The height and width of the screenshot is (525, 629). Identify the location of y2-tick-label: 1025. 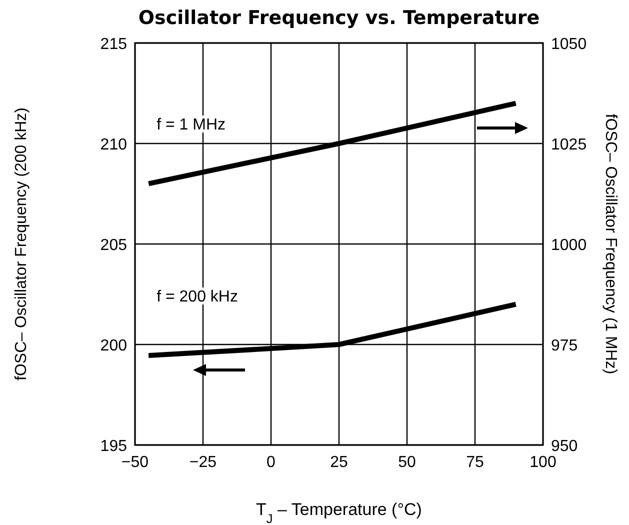
(569, 145).